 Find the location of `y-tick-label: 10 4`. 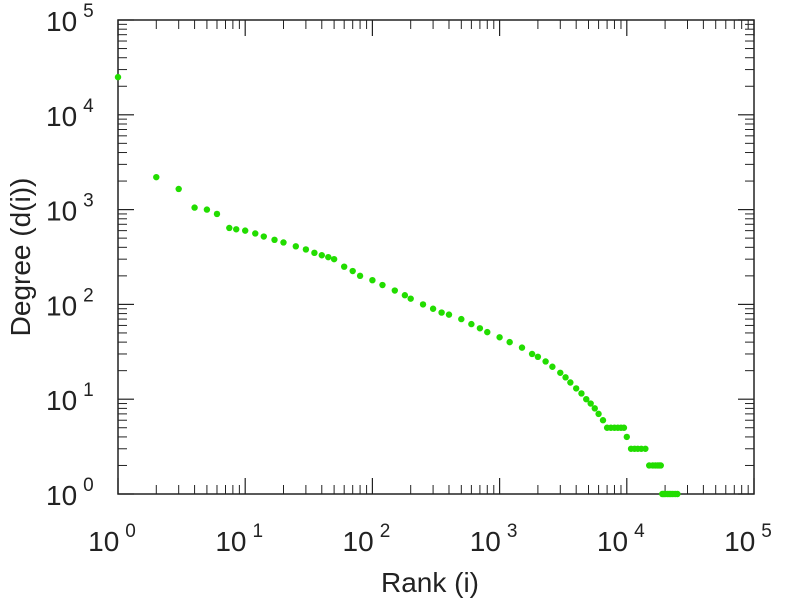

y-tick-label: 10 4 is located at coordinates (70, 114).